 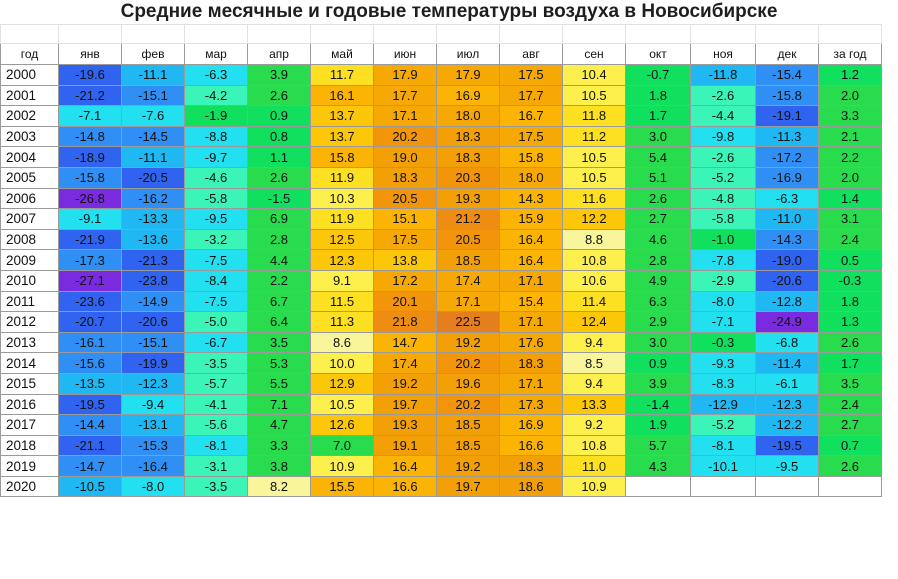 What do you see at coordinates (531, 198) in the screenshot?
I see `temperature-cell: 14.3` at bounding box center [531, 198].